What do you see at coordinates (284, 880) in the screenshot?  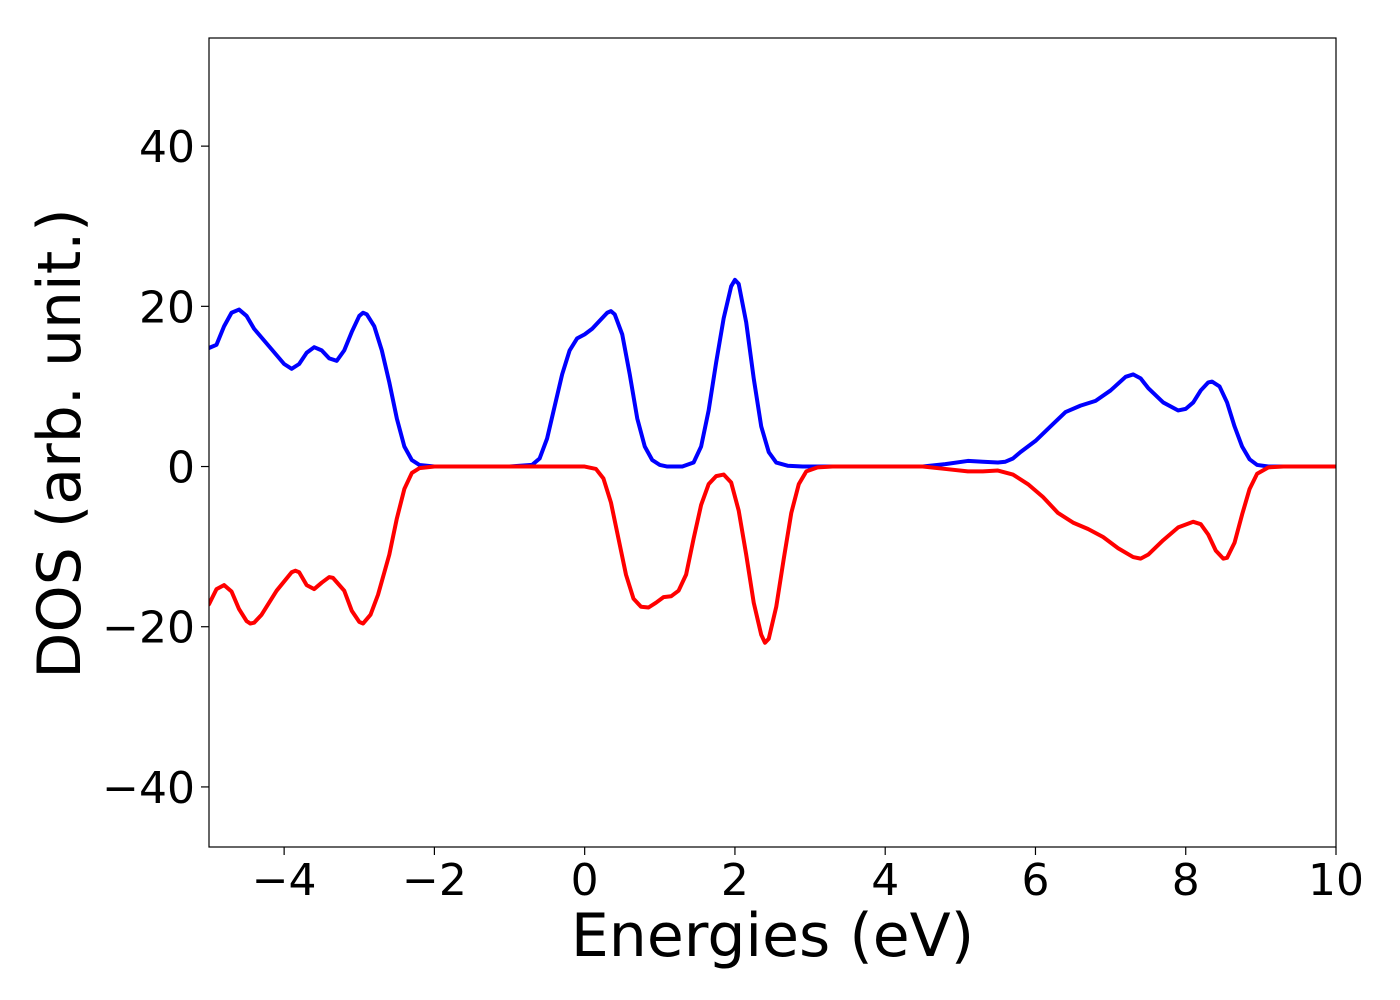 I see `x-tick-label: −4` at bounding box center [284, 880].